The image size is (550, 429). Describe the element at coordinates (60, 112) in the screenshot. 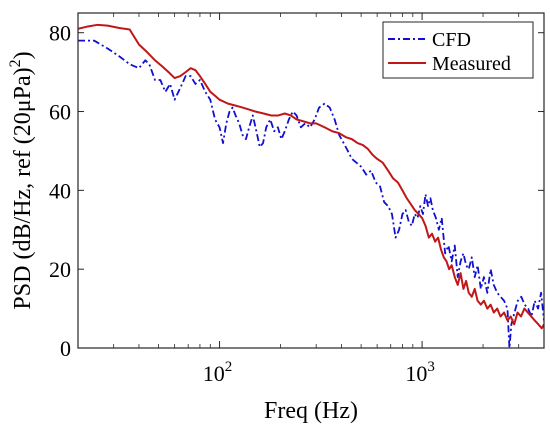

I see `y-tick-label: 60` at that location.